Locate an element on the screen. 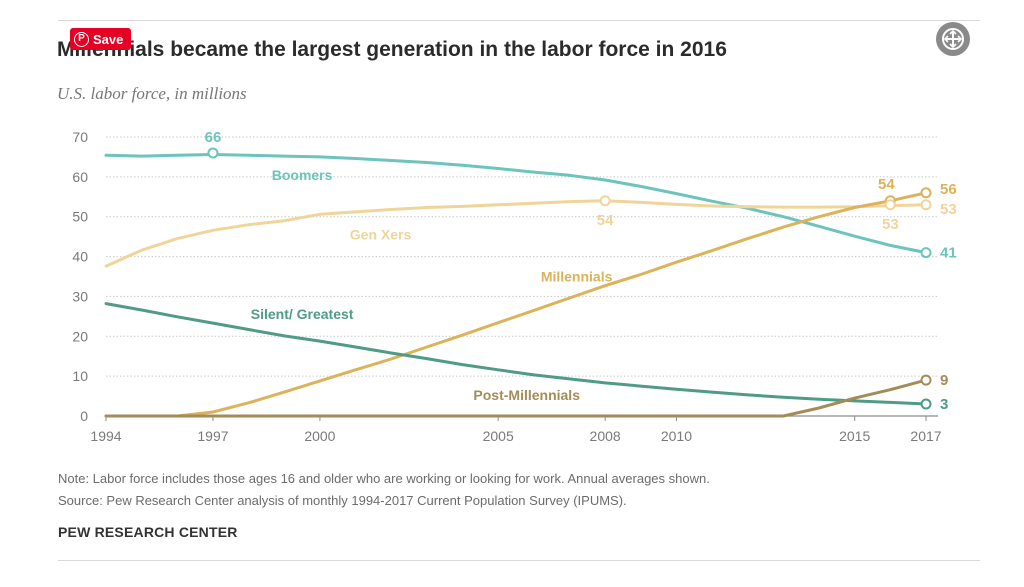  data-label: 66 is located at coordinates (213, 137).